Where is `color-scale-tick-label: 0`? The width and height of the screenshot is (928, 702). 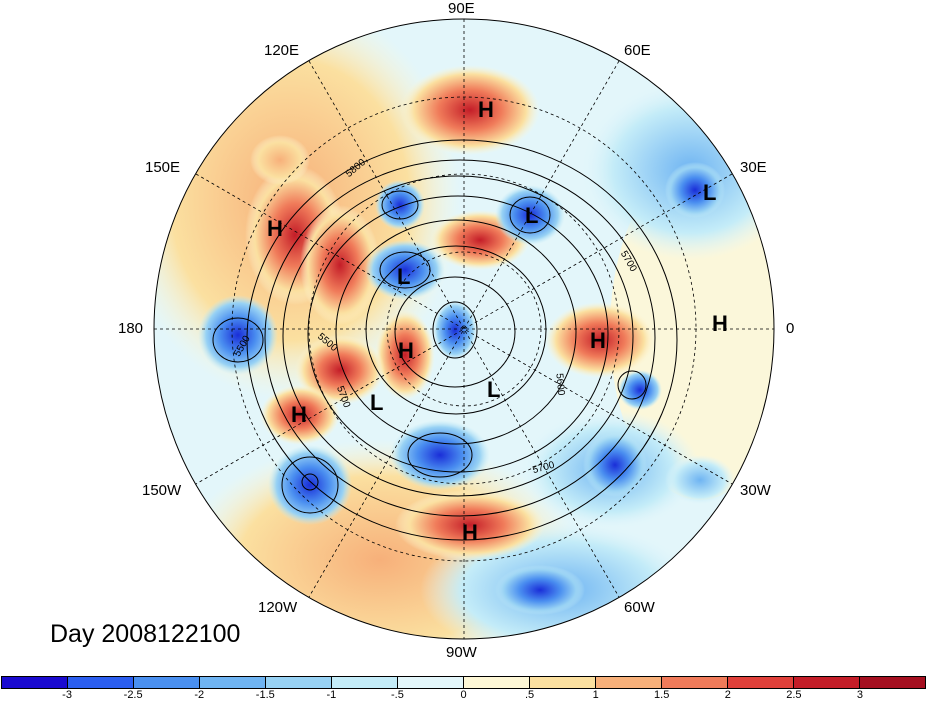
color-scale-tick-label: 0 is located at coordinates (463, 695).